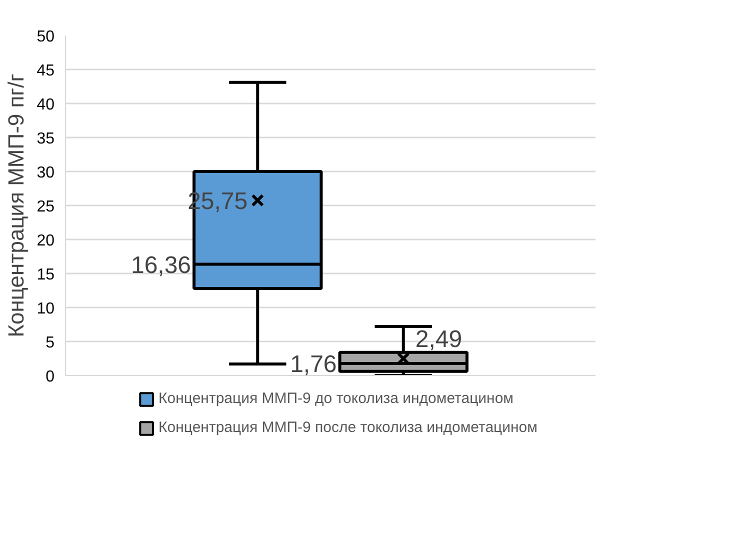  I want to click on y-tick-label: 25, so click(45, 207).